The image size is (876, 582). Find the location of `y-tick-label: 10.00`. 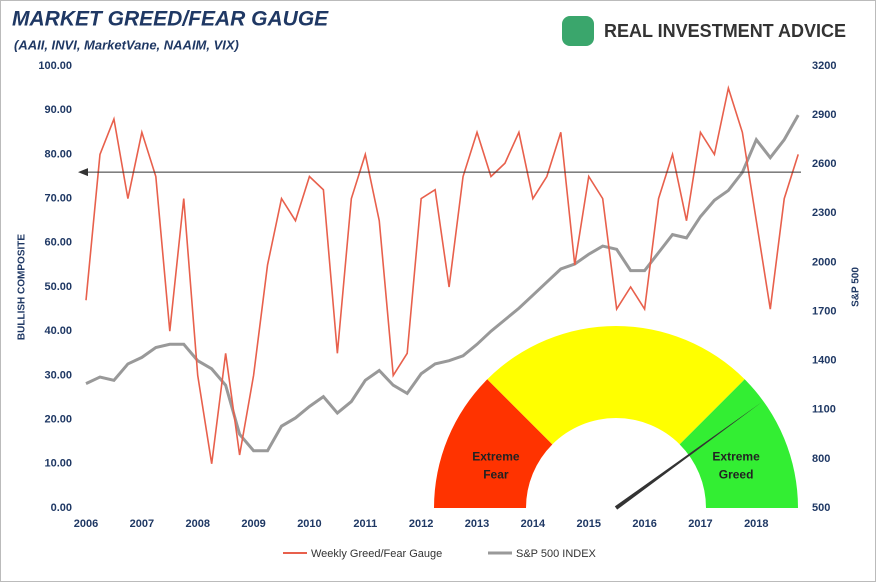

y-tick-label: 10.00 is located at coordinates (58, 464).